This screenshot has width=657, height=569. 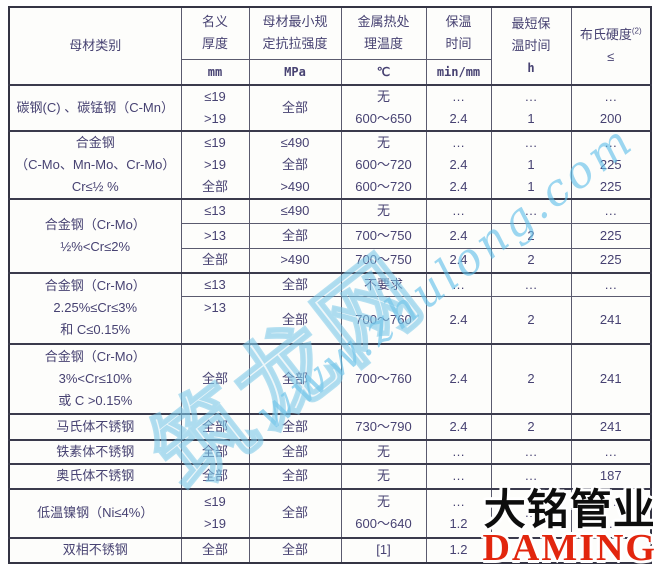 I want to click on material-cell: 马氏体不锈钢, so click(x=95, y=426).